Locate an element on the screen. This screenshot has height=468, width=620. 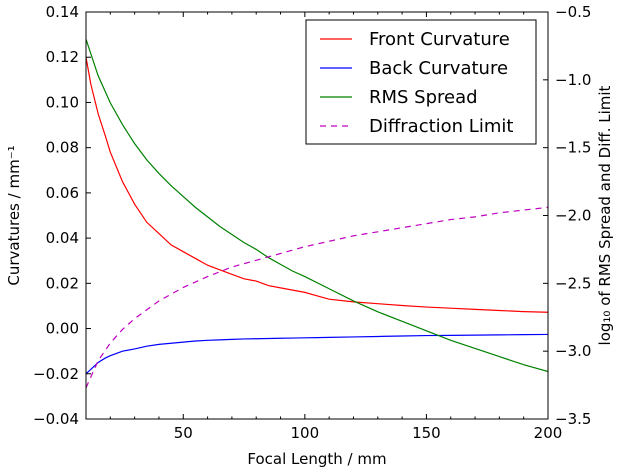
legend-label: Back Curvature is located at coordinates (438, 68).